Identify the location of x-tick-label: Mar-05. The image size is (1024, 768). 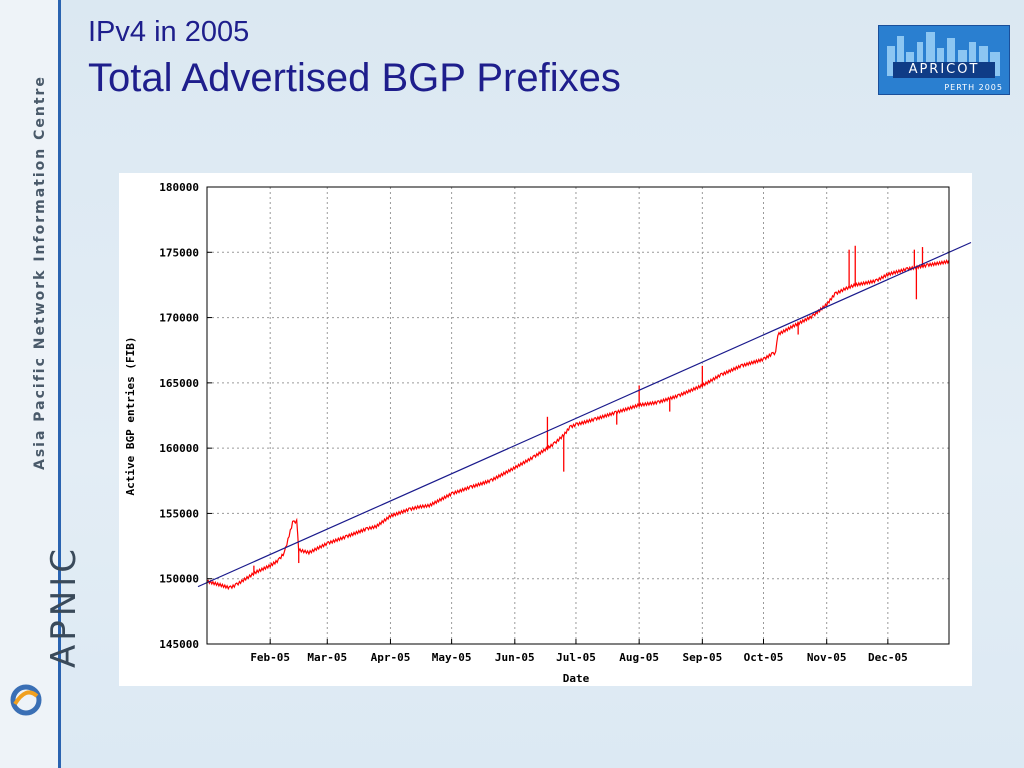
(327, 657).